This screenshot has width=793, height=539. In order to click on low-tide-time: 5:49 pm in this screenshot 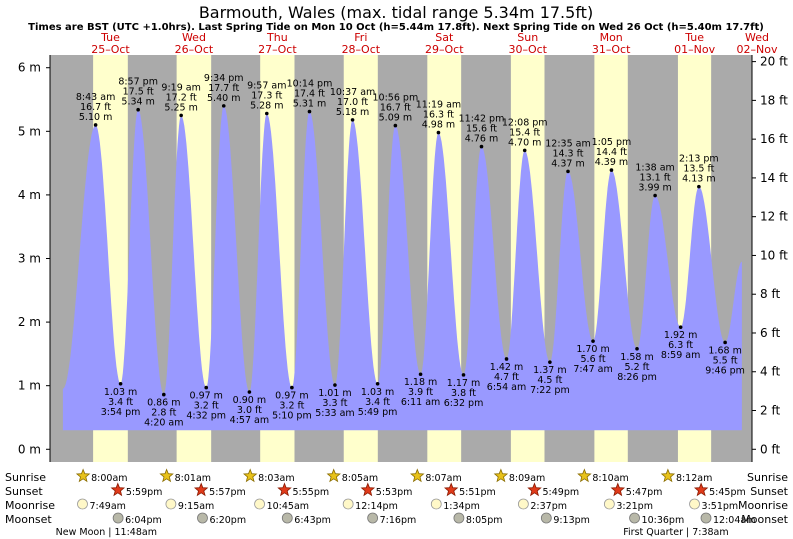, I will do `click(378, 412)`.